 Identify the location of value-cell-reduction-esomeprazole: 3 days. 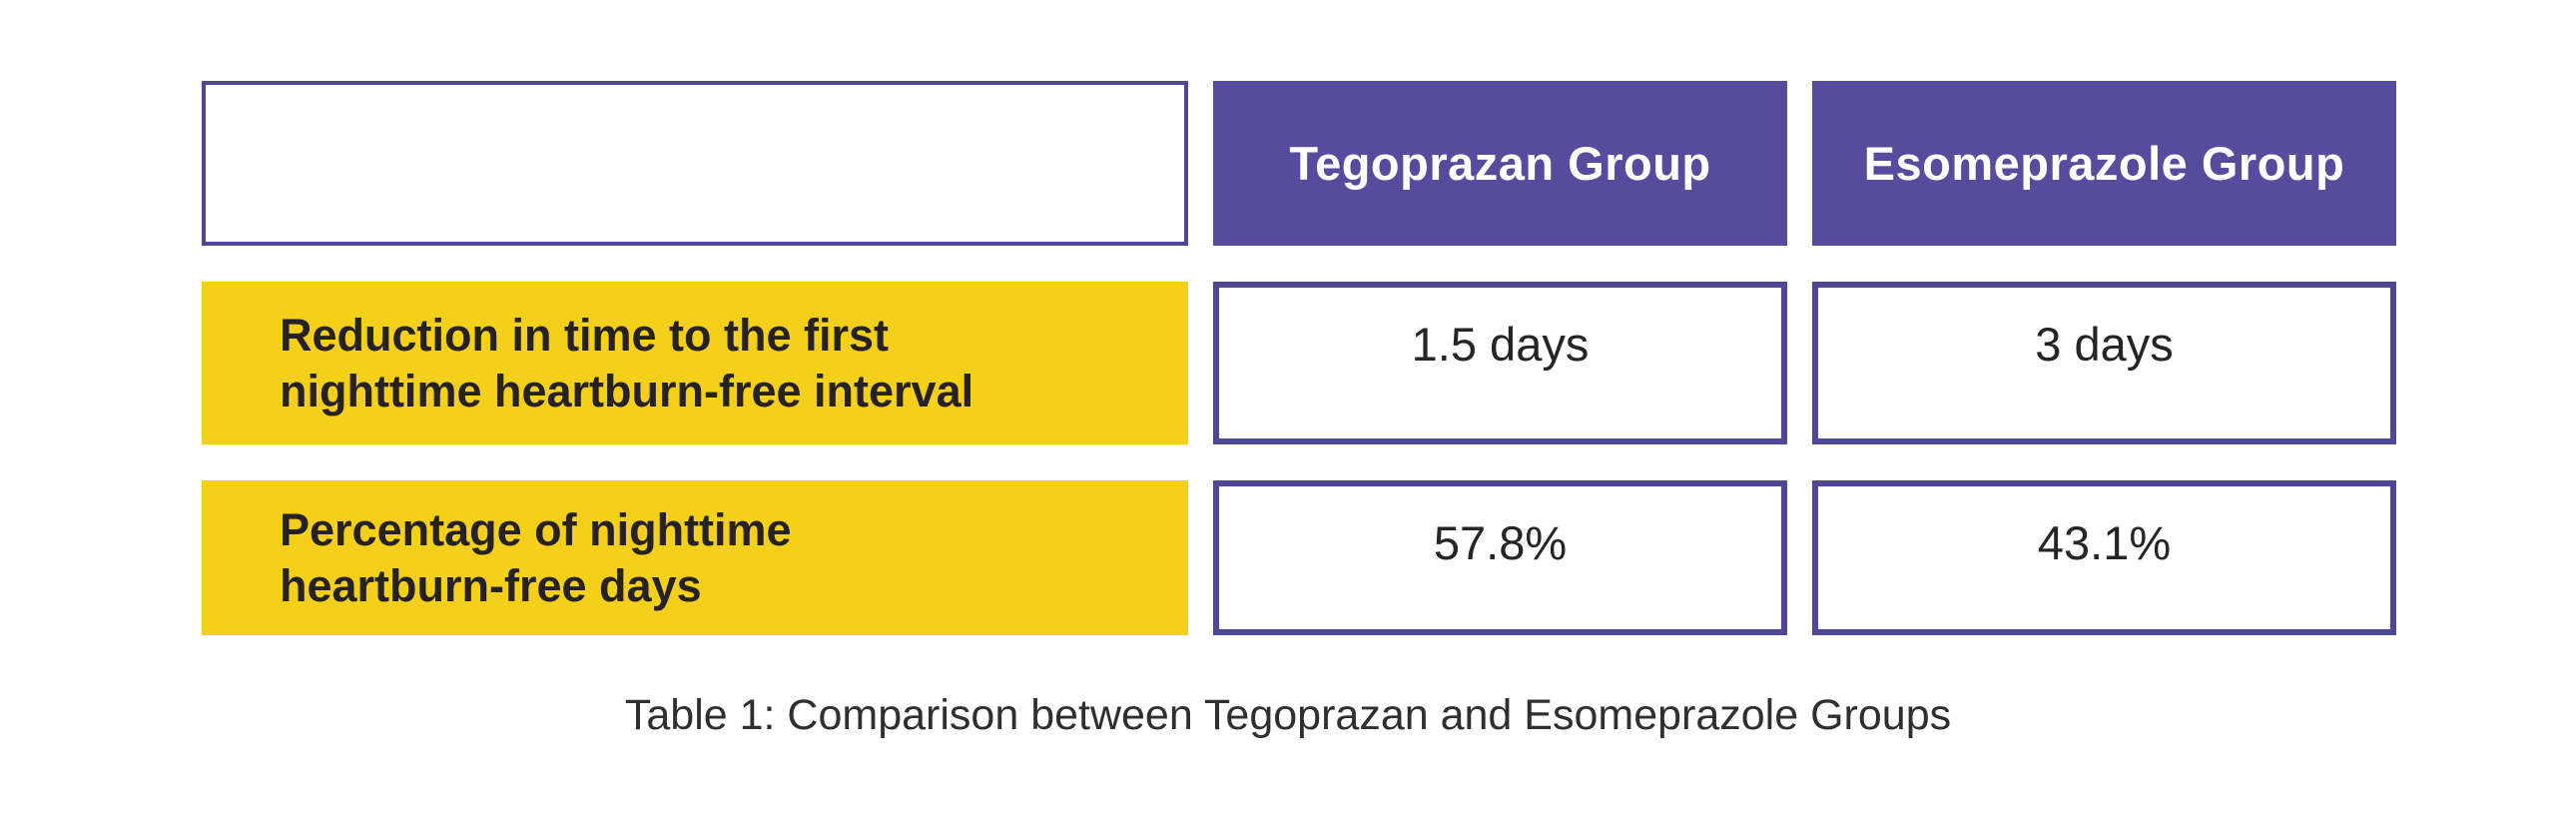
(2104, 363).